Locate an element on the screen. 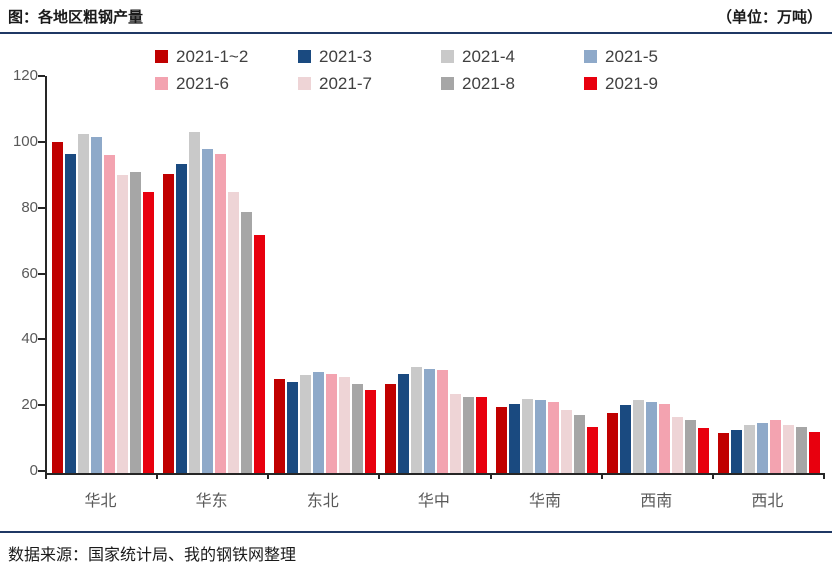  data-source: 数据来源：国家统计局、我的钢铁网整理 is located at coordinates (152, 555).